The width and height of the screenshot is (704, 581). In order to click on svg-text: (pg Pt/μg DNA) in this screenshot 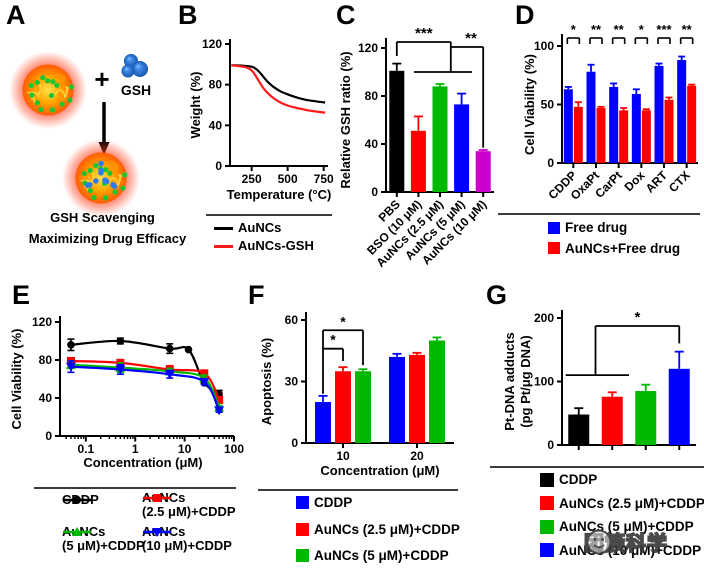, I will do `click(525, 381)`.